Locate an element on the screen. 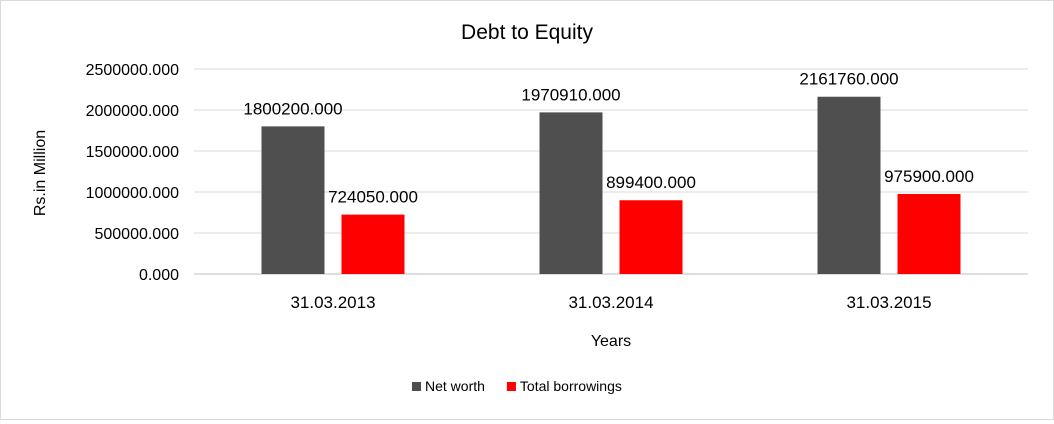 Image resolution: width=1054 pixels, height=424 pixels. y-tick-label: 1500000.000 is located at coordinates (133, 152).